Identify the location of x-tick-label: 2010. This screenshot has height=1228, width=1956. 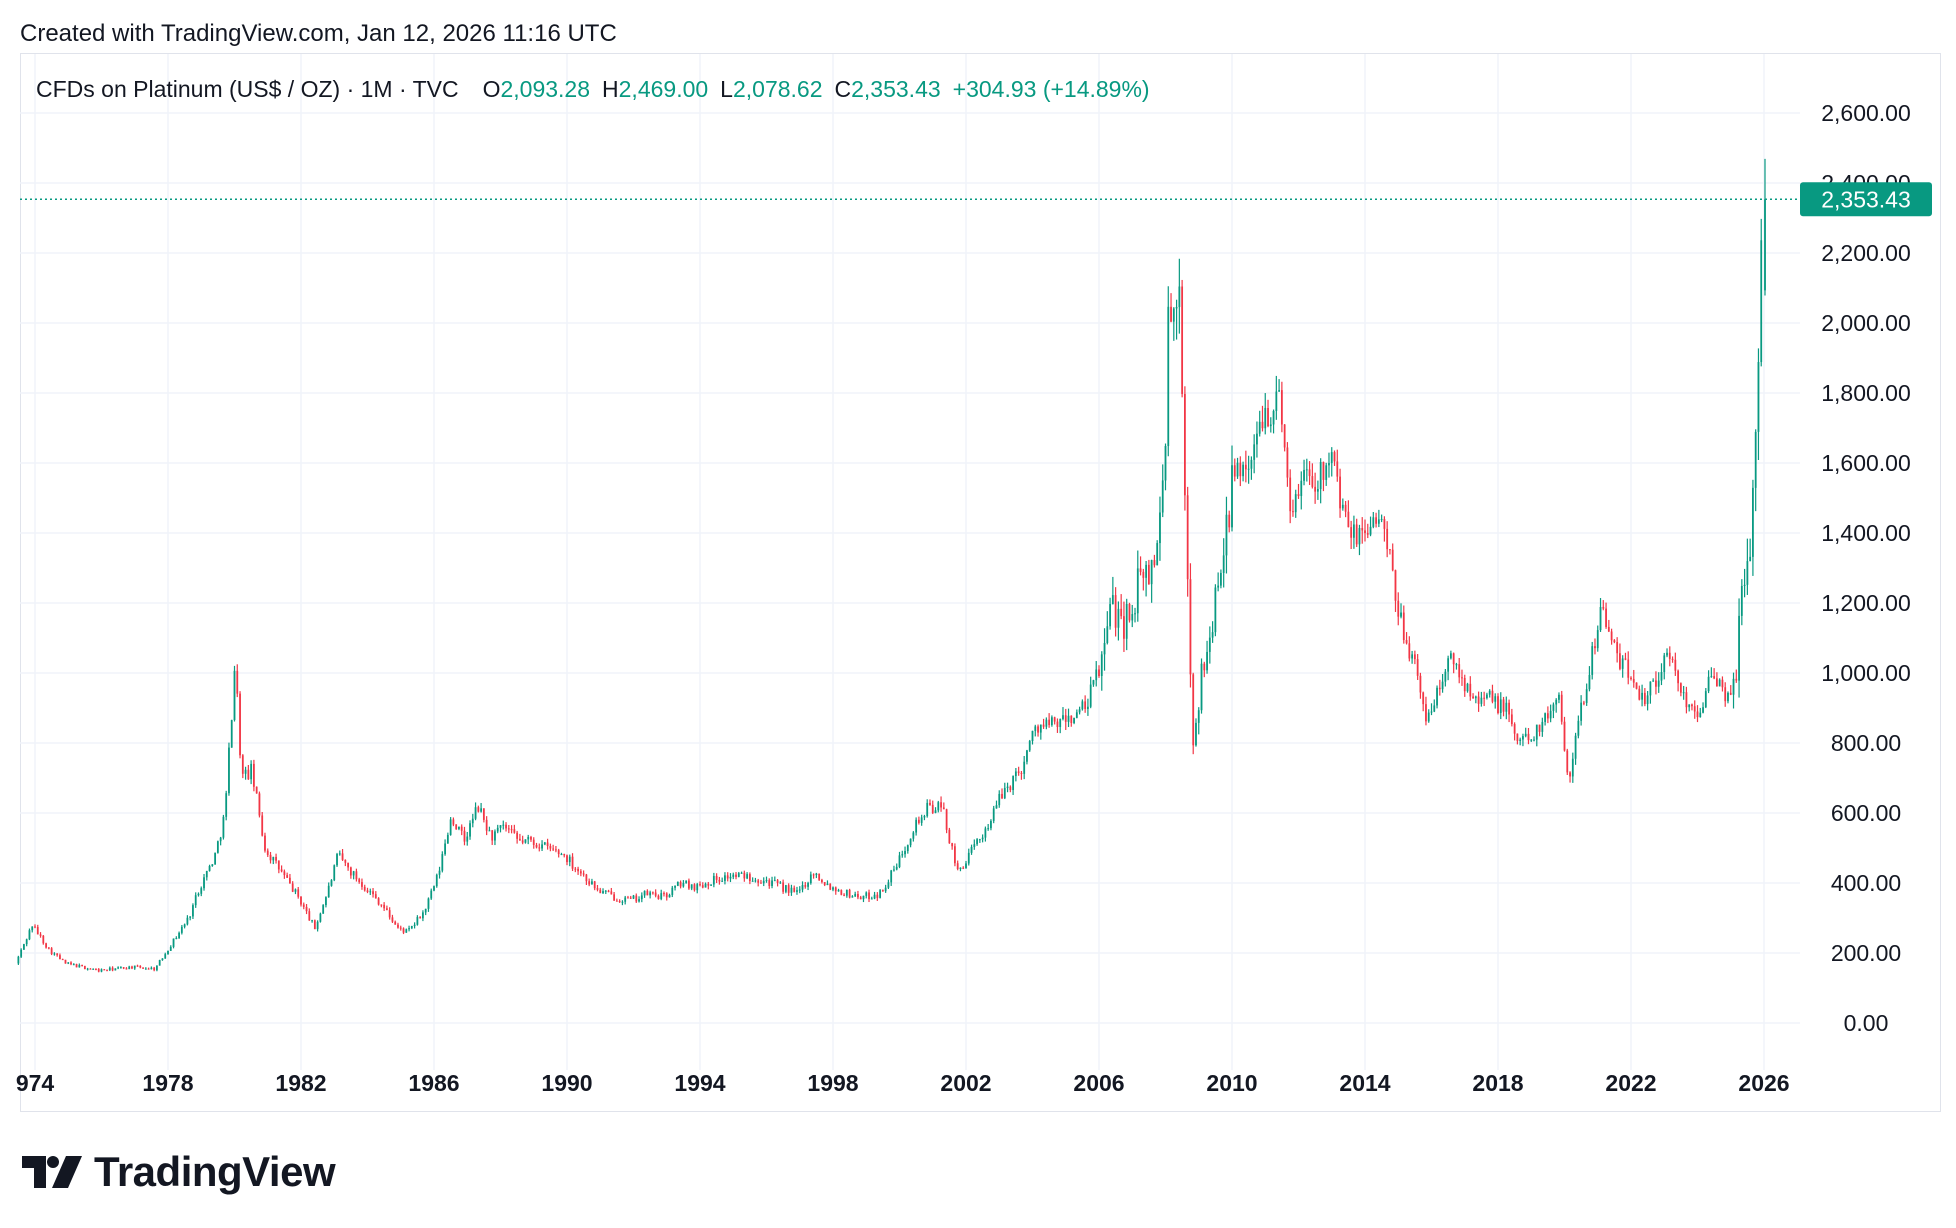
(1231, 1083).